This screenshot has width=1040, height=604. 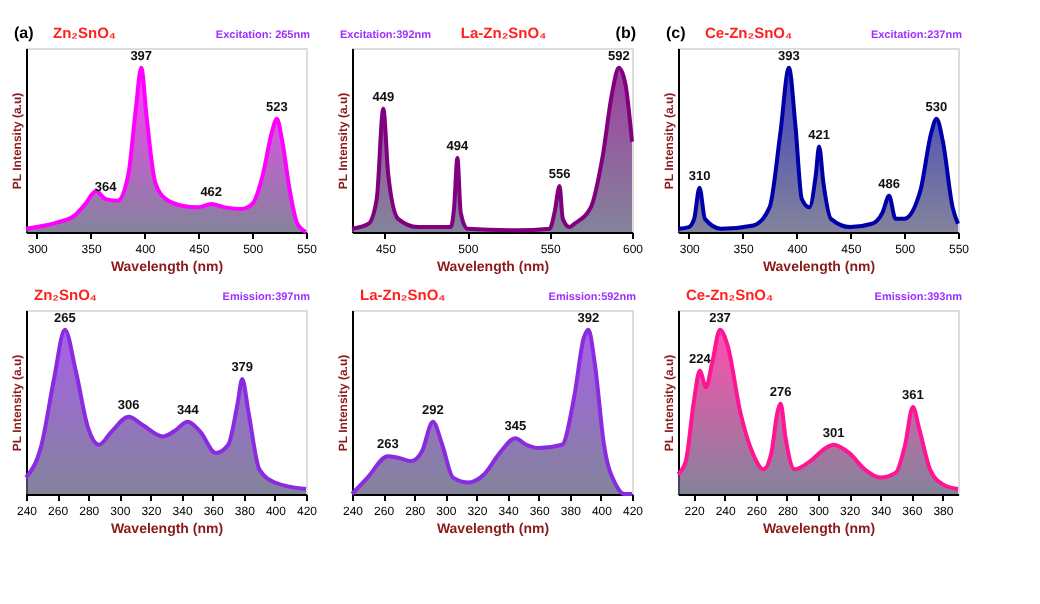 What do you see at coordinates (676, 33) in the screenshot?
I see `text: (c)` at bounding box center [676, 33].